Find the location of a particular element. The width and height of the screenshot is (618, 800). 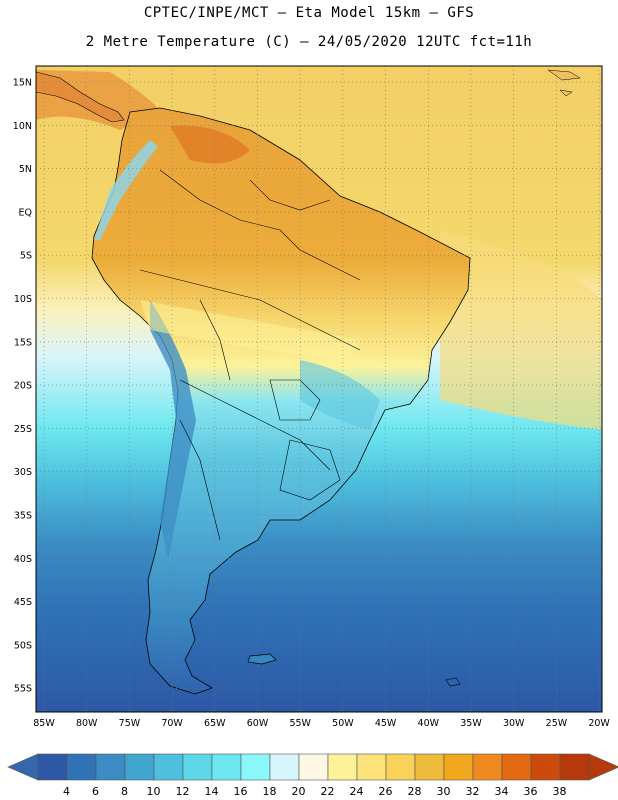

legend-label: 36 is located at coordinates (531, 791).